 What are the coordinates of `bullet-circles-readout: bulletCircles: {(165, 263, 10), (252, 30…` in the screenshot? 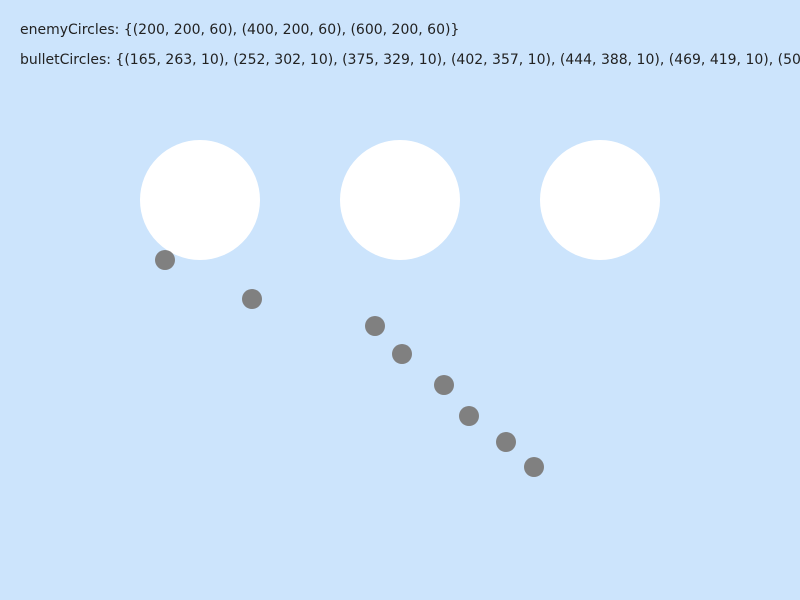 It's located at (410, 60).